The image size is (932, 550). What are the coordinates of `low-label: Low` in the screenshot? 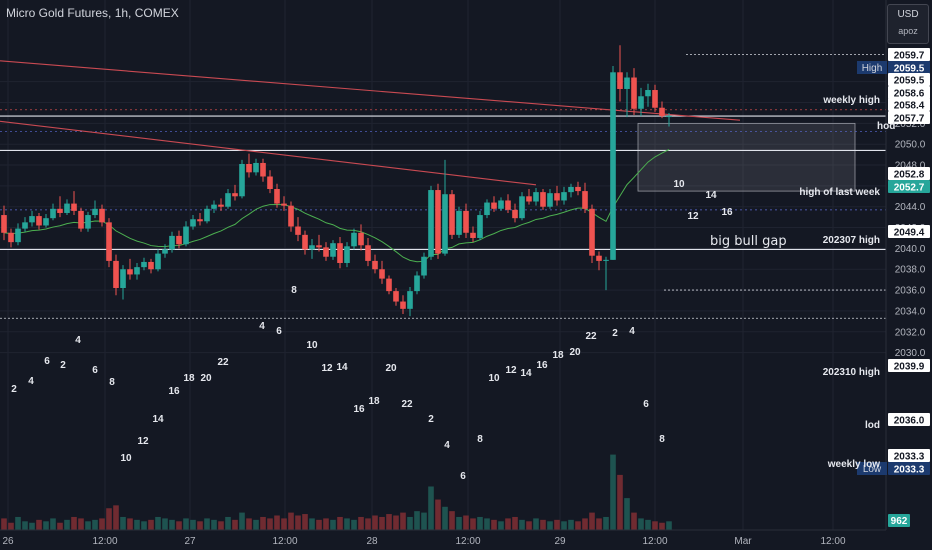 It's located at (872, 469).